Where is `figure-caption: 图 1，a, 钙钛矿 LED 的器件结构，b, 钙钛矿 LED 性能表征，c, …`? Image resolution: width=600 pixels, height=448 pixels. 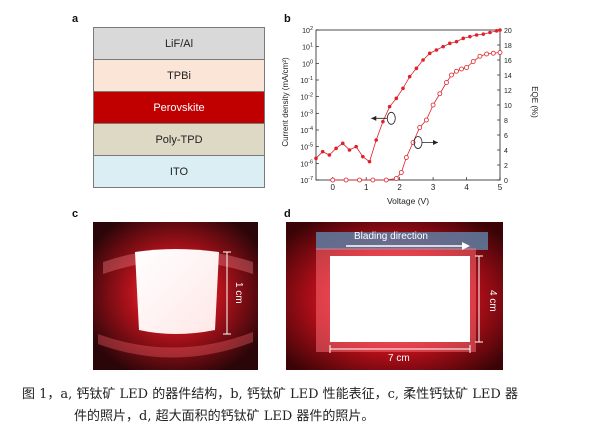 figure-caption: 图 1，a, 钙钛矿 LED 的器件结构，b, 钙钛矿 LED 性能表征，c, … is located at coordinates (307, 406).